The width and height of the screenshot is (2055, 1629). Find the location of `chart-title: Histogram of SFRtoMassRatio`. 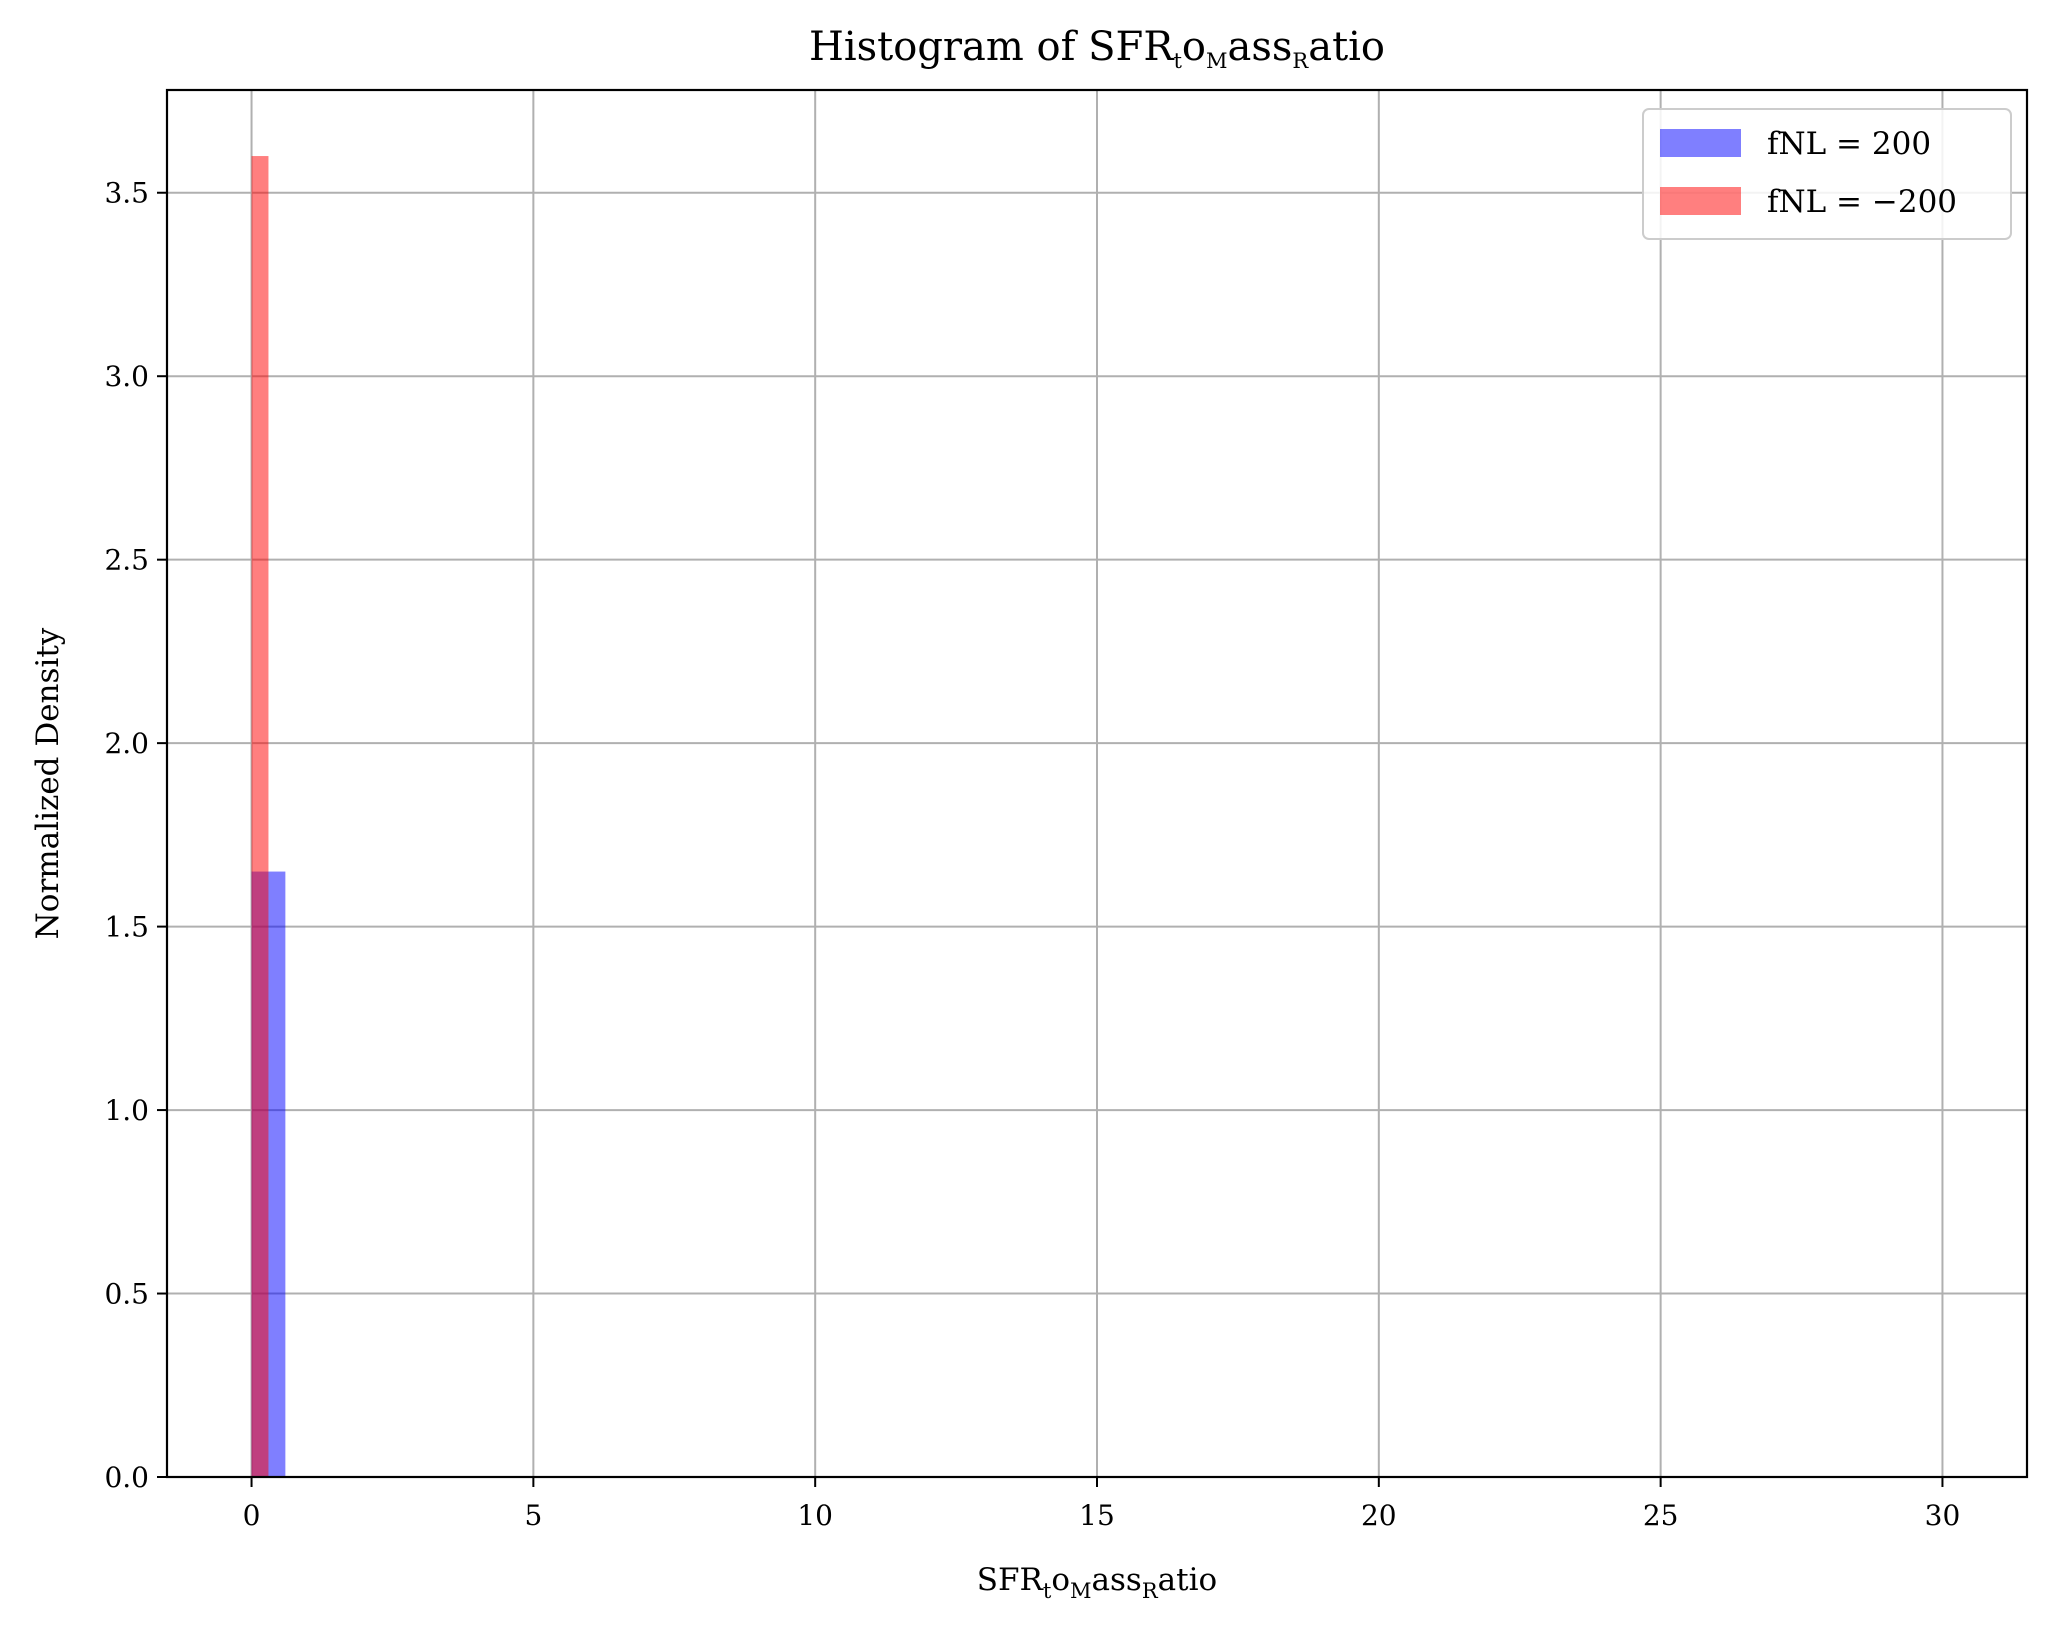

chart-title: Histogram of SFRtoMassRatio is located at coordinates (1097, 48).